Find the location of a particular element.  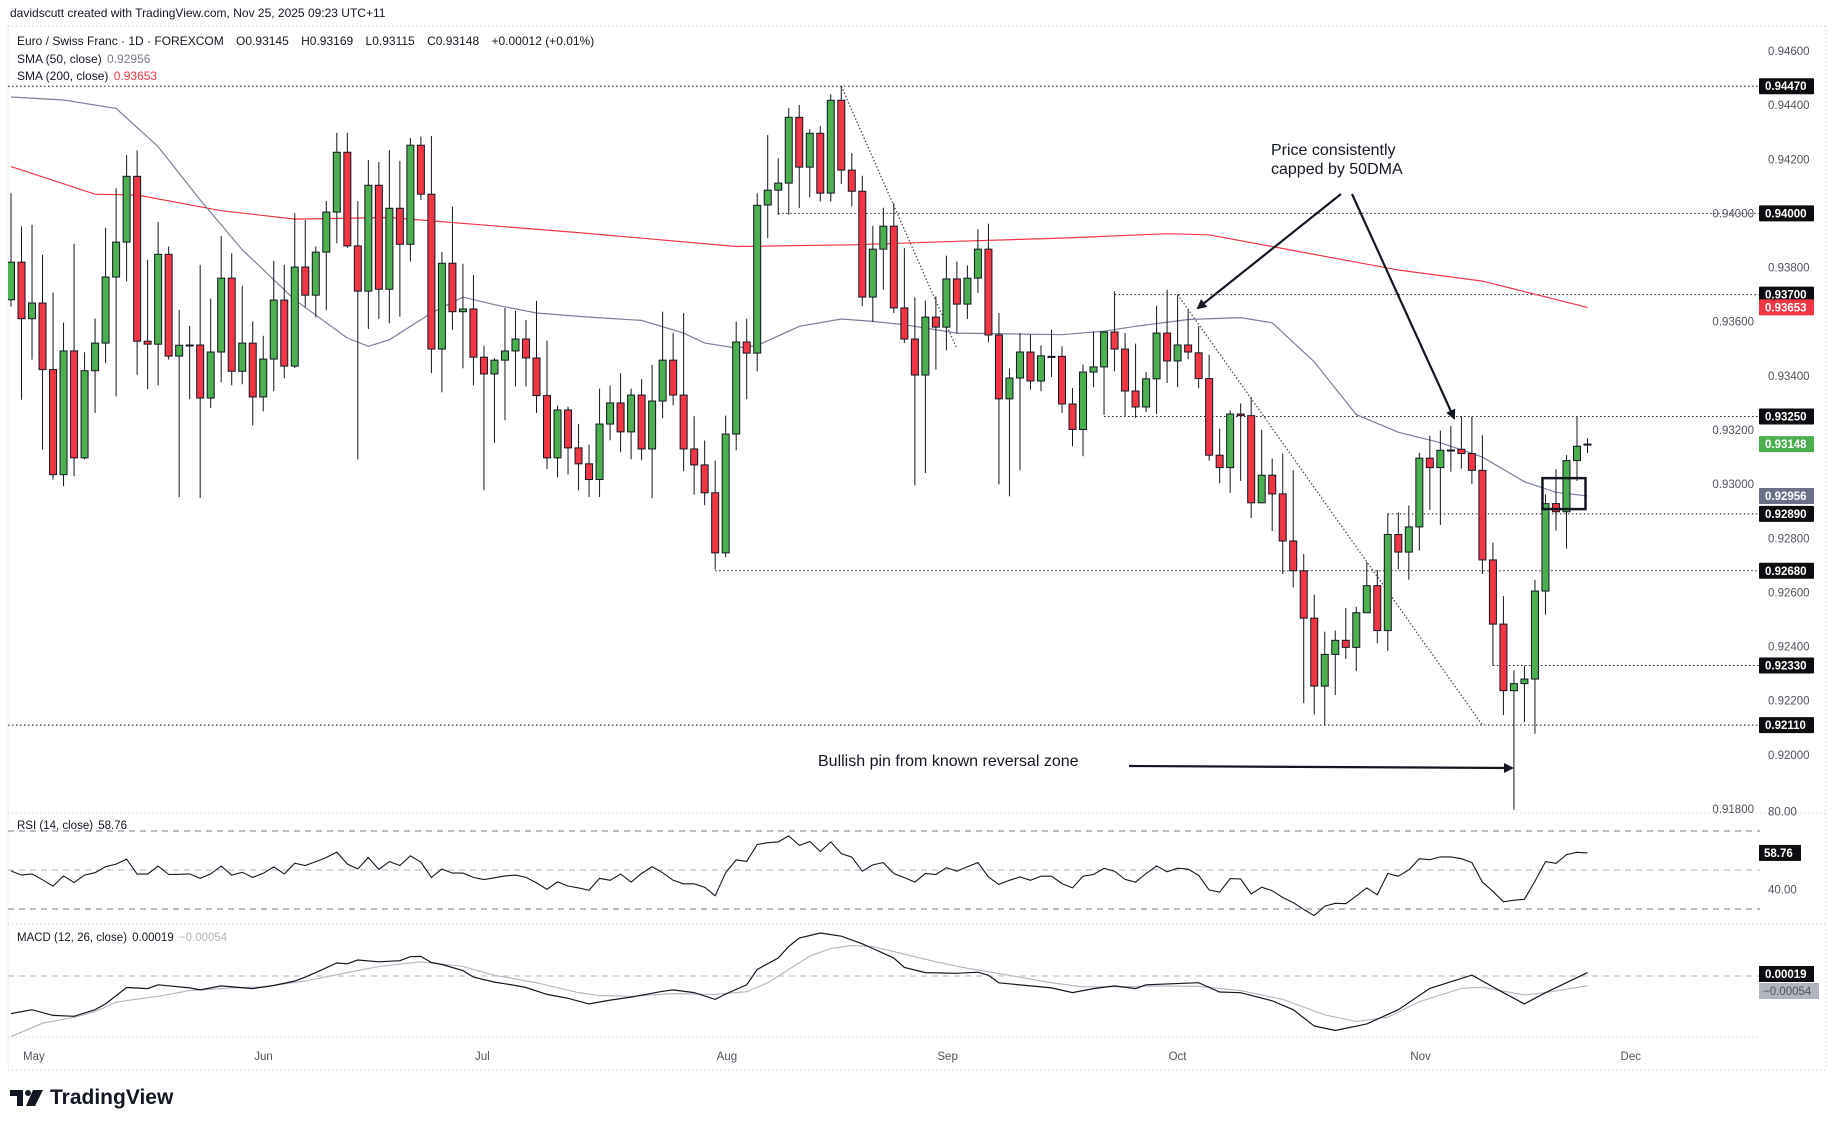

highlight-box is located at coordinates (1564, 493).